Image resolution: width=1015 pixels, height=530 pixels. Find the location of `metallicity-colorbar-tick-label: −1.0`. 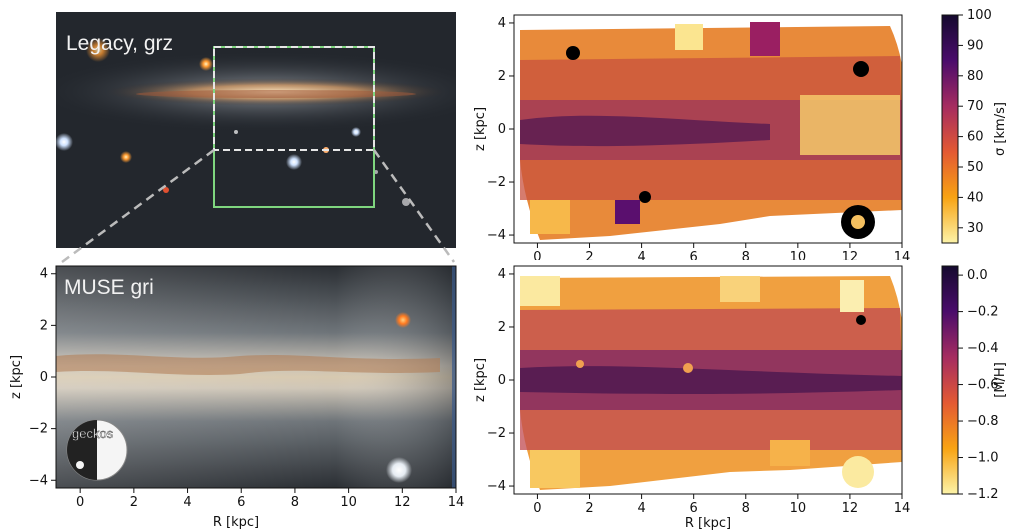

metallicity-colorbar-tick-label: −1.0 is located at coordinates (983, 458).